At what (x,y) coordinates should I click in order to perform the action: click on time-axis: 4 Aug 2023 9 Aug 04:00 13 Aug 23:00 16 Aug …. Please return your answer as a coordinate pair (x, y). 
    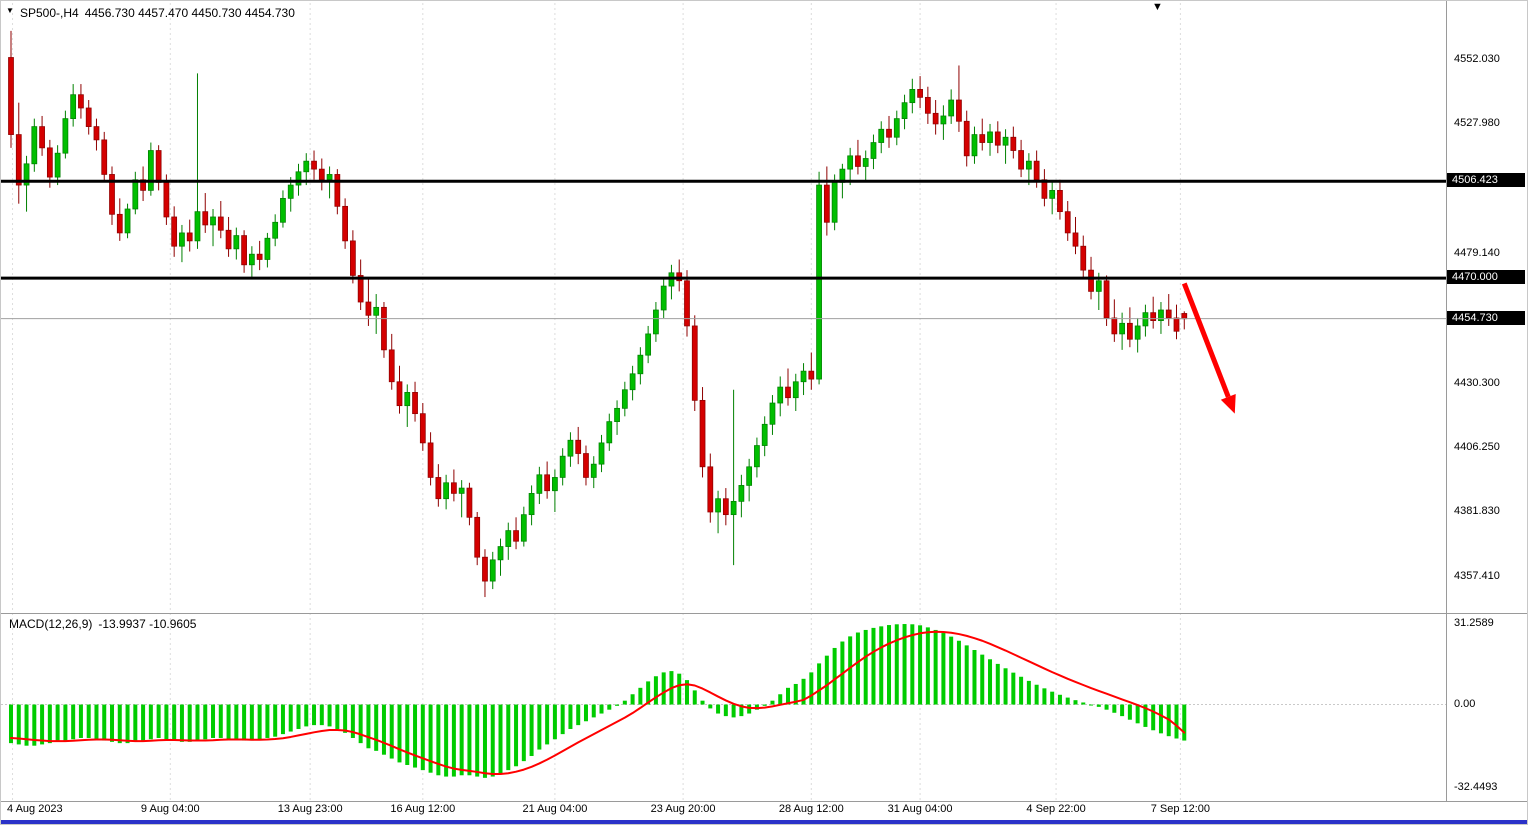
    Looking at the image, I should click on (723, 812).